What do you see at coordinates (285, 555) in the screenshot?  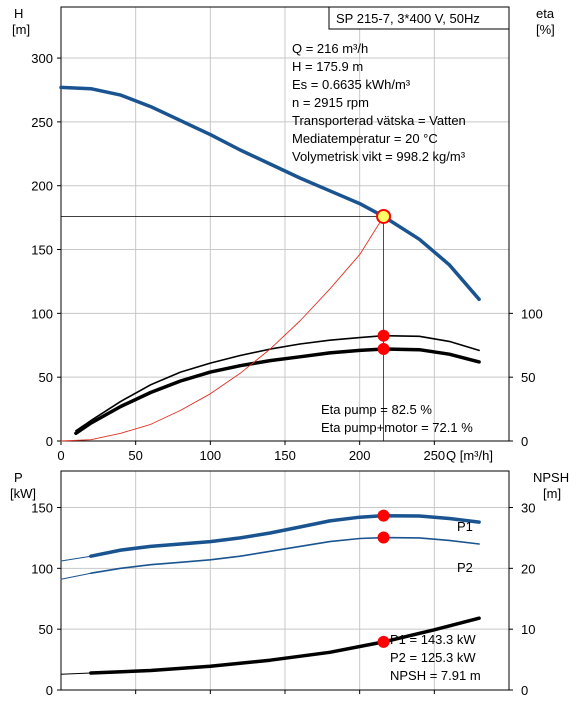 I see `series-P2` at bounding box center [285, 555].